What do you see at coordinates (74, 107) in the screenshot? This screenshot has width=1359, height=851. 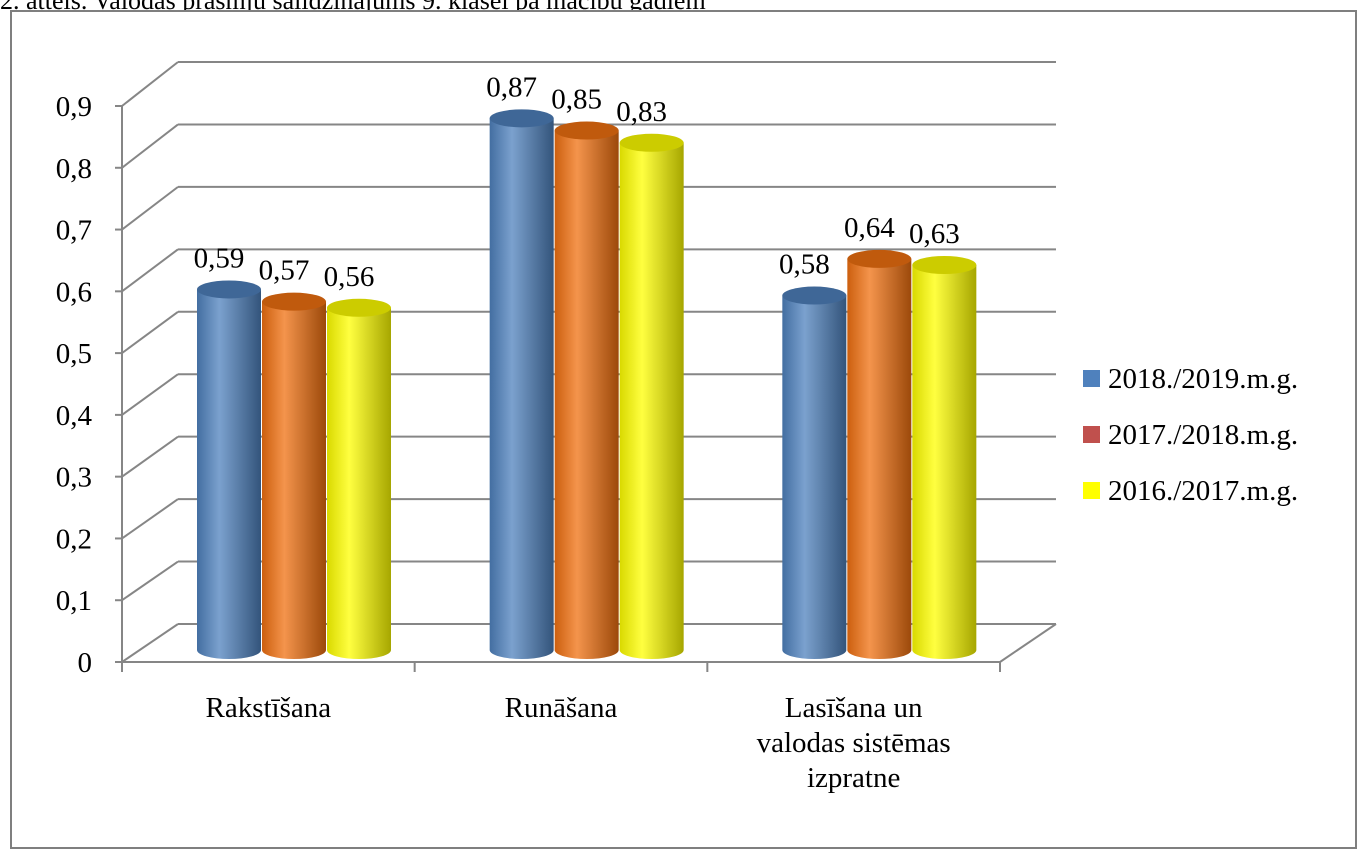 I see `y-tick-label: 0,9` at bounding box center [74, 107].